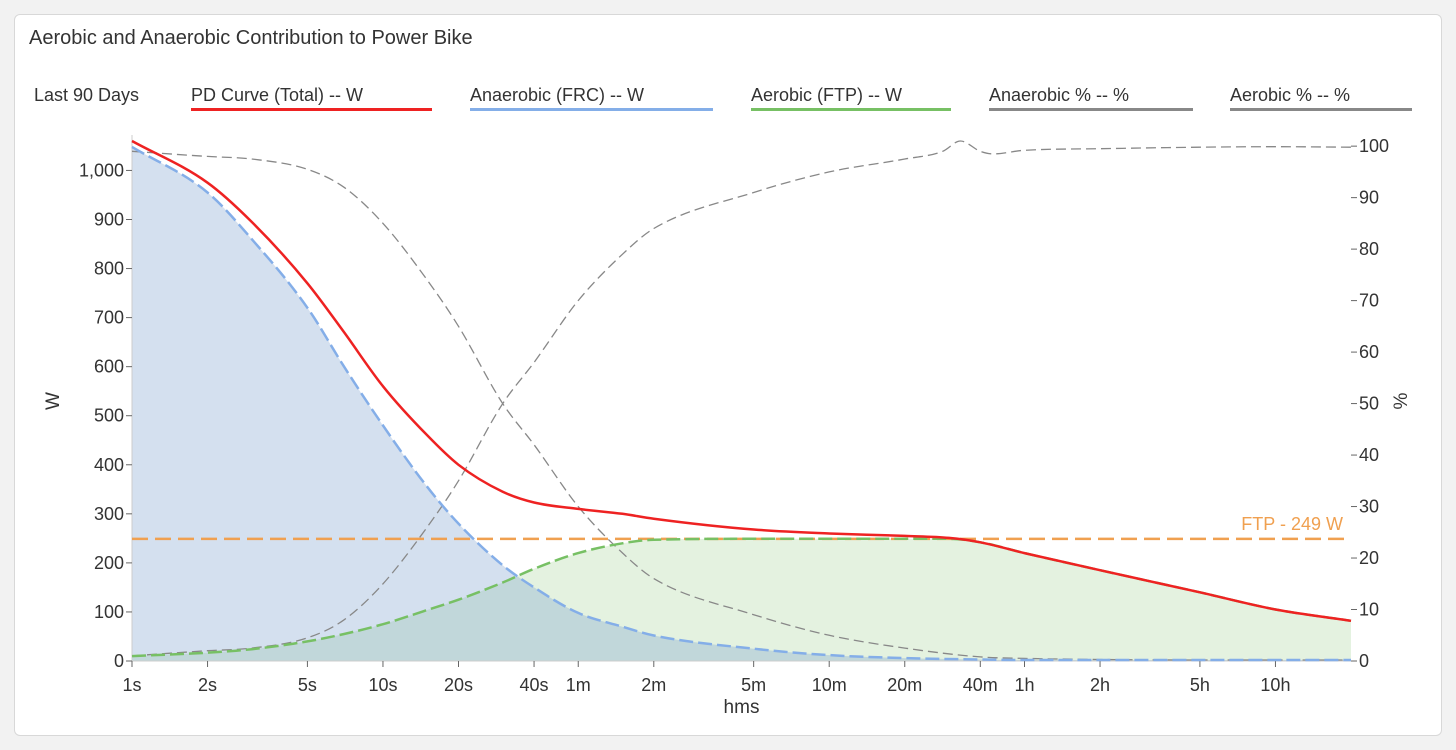 The image size is (1456, 750). Describe the element at coordinates (1369, 249) in the screenshot. I see `y2-tick-label: 80` at that location.